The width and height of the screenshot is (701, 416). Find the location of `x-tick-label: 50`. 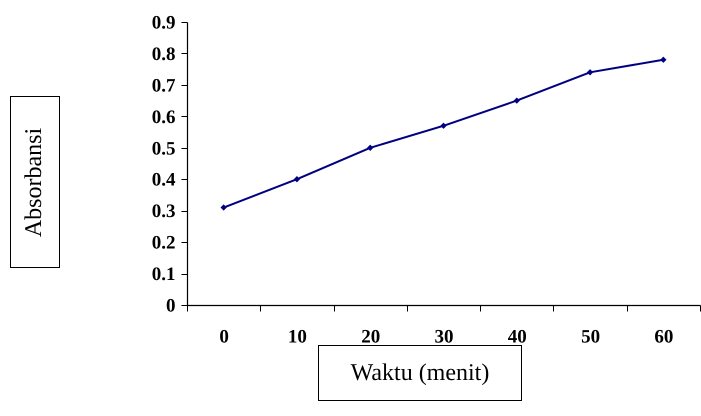

x-tick-label: 50 is located at coordinates (590, 337).